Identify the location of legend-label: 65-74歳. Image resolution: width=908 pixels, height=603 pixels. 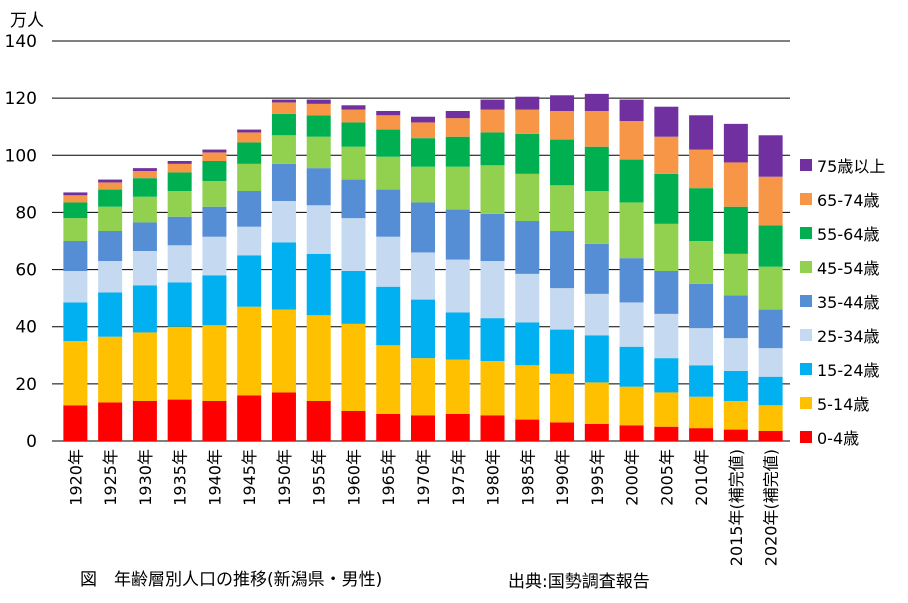
(848, 200).